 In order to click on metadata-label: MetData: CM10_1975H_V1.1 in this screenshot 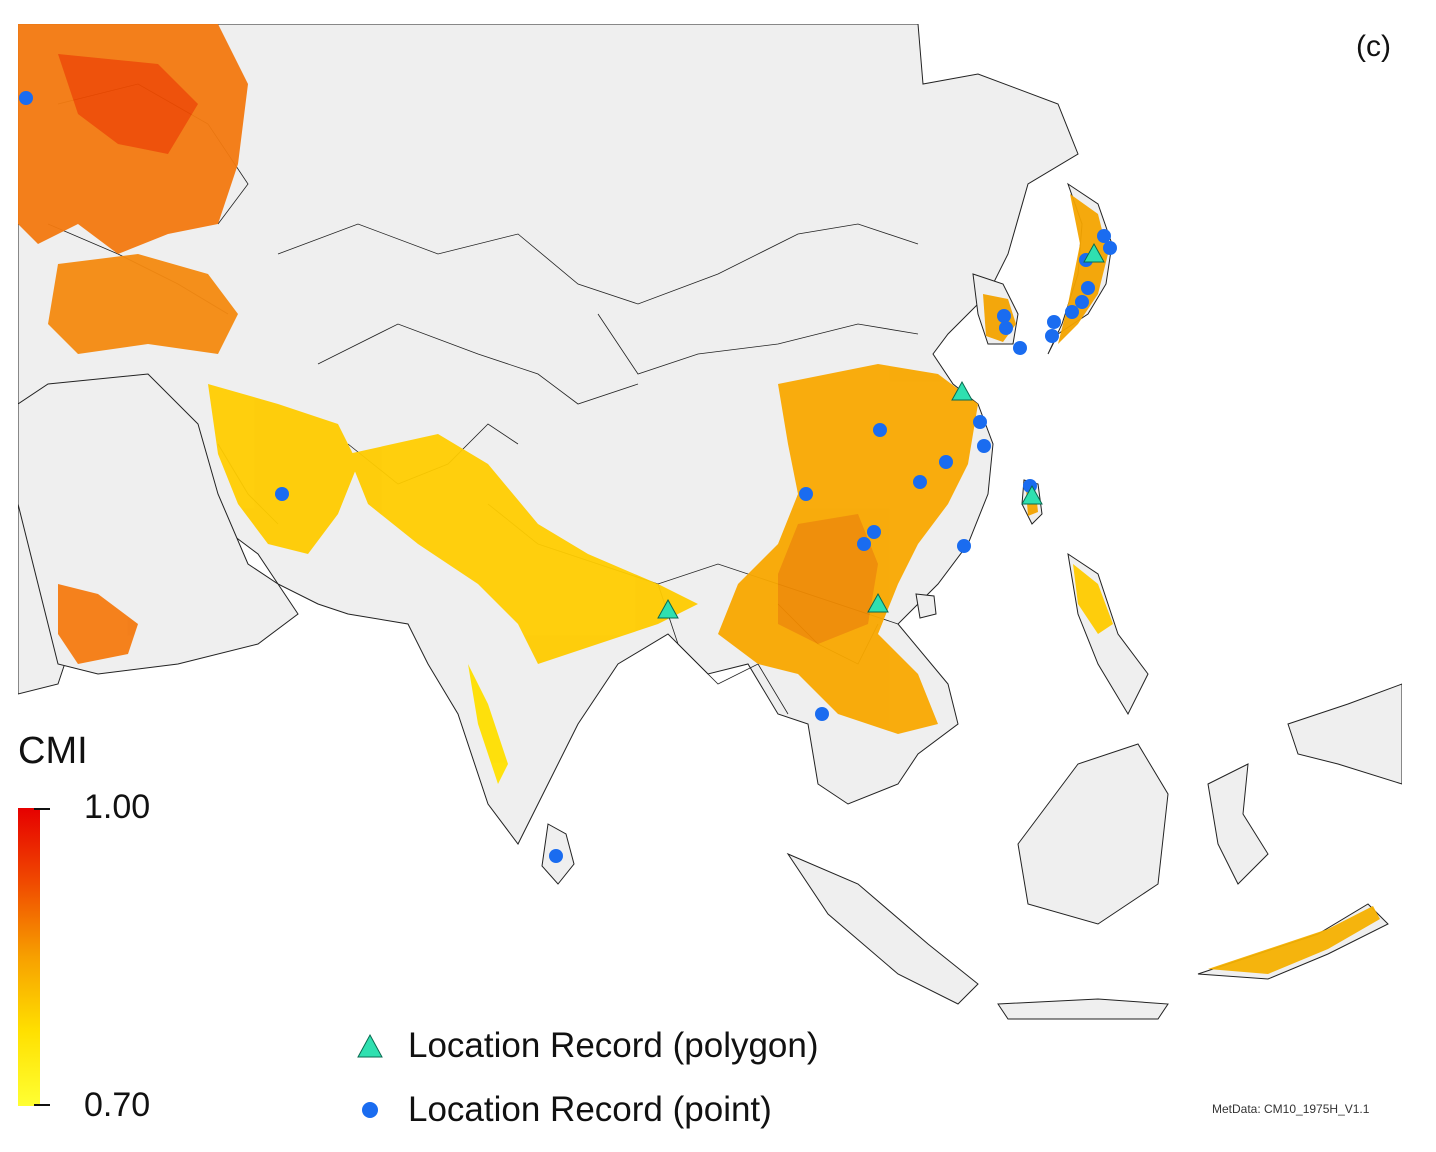, I will do `click(1291, 1109)`.